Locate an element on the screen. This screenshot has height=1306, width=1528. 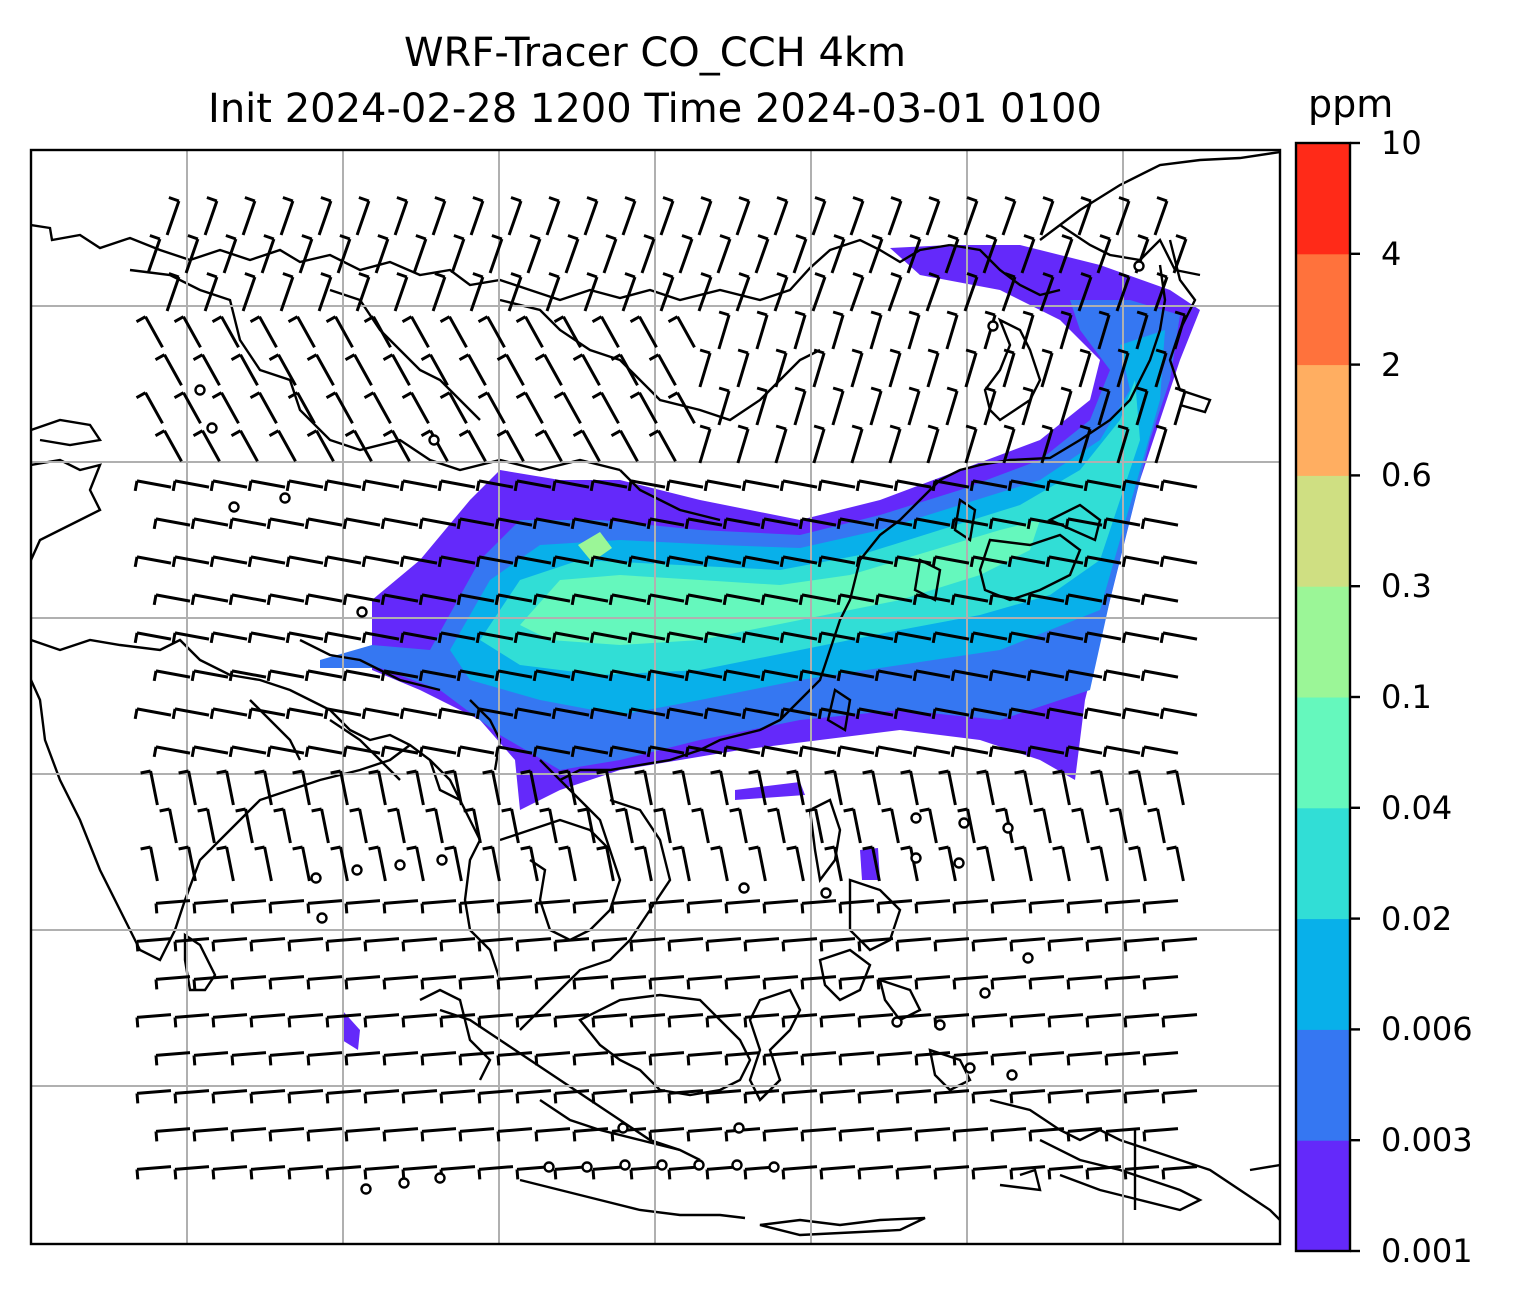
colorbar is located at coordinates (1327, 697).